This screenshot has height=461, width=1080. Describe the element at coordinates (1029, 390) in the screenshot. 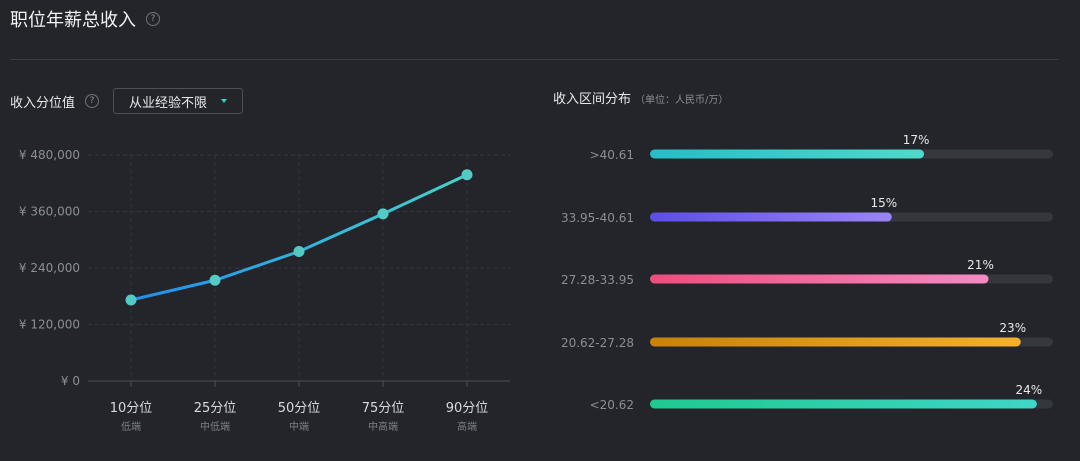

I see `bar-percent-label: 24%` at that location.